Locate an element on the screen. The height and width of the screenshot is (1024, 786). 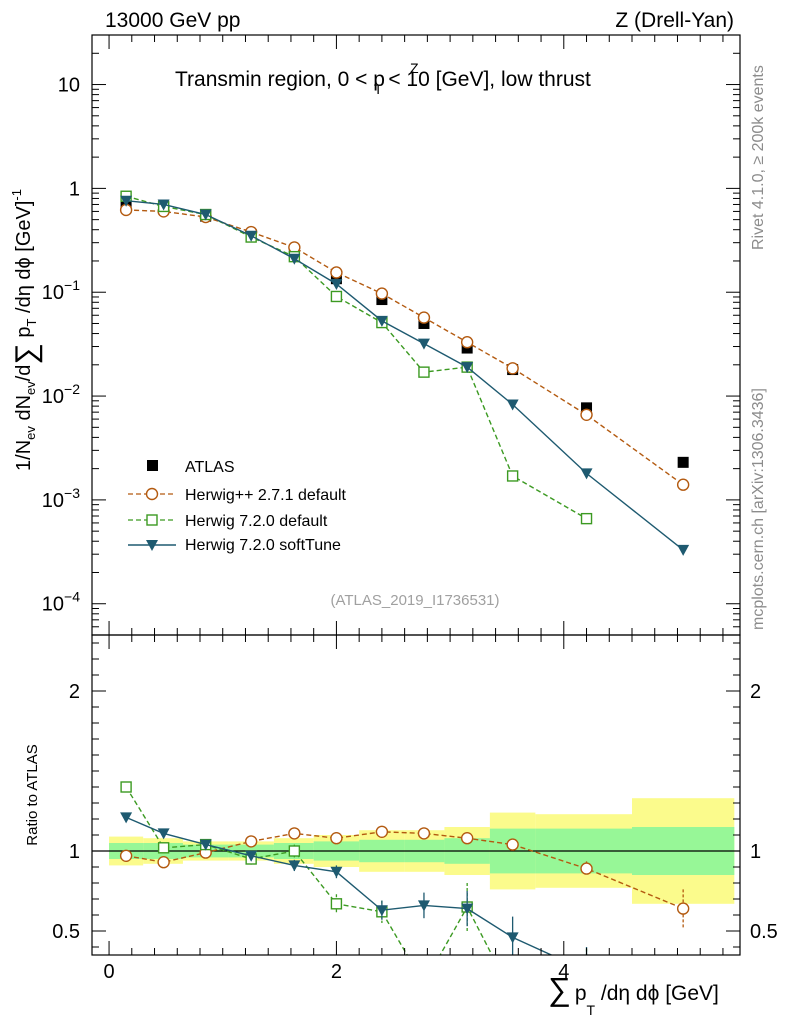
ylabel-sup: -1 is located at coordinates (16, 195).